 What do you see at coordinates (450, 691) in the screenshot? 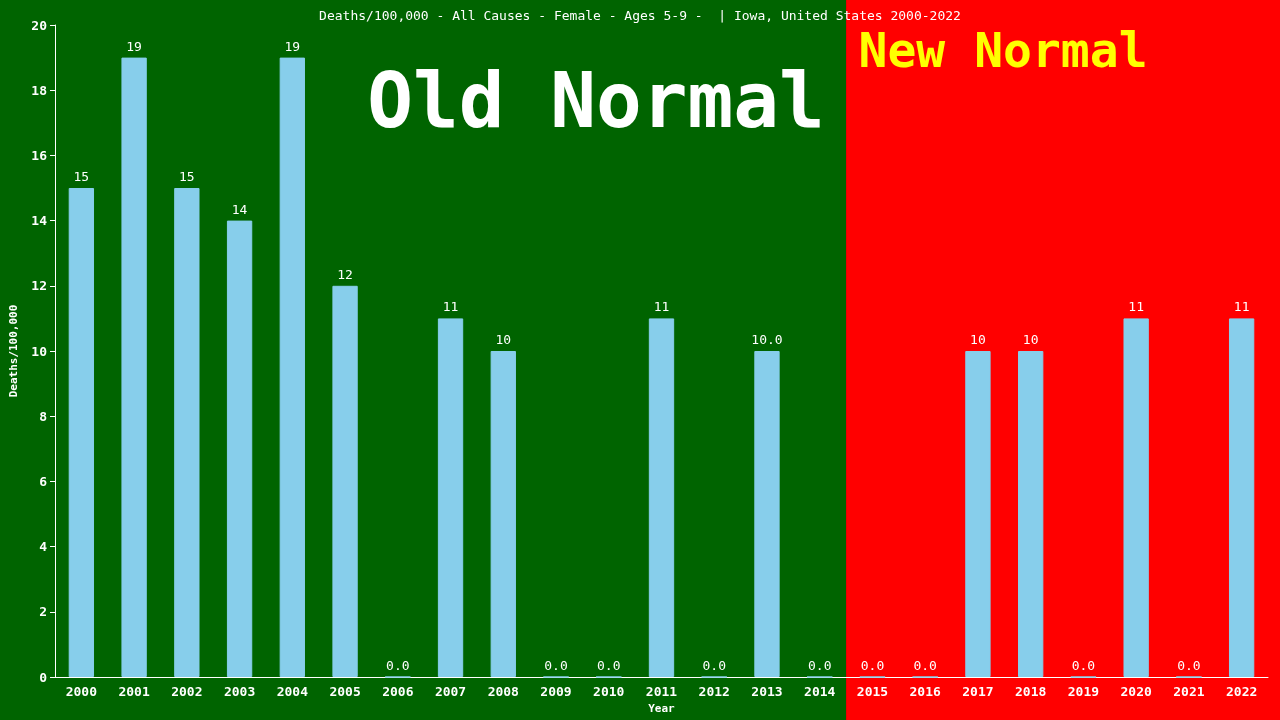
I see `x-tick-label: 2007` at bounding box center [450, 691].